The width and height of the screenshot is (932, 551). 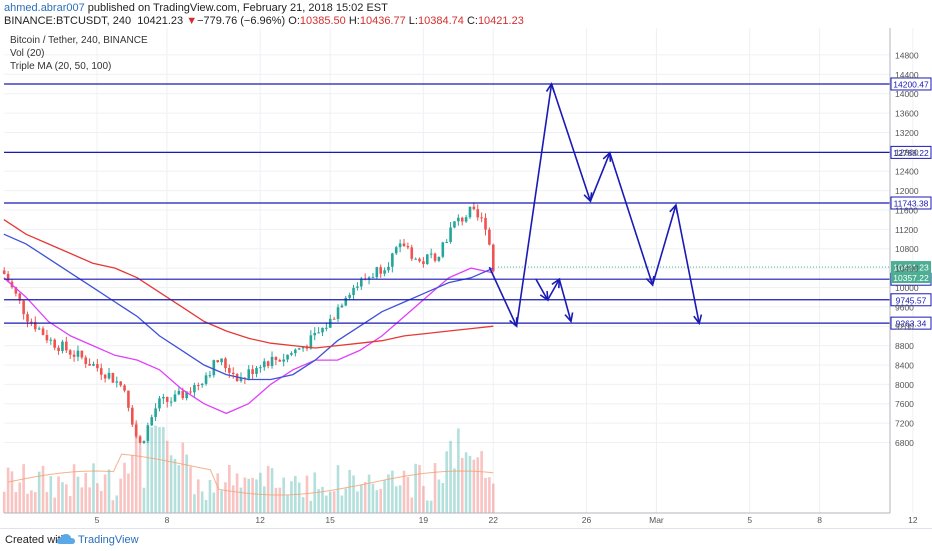 What do you see at coordinates (241, 21) in the screenshot?
I see `change-value: −779.76 (−6.96%)` at bounding box center [241, 21].